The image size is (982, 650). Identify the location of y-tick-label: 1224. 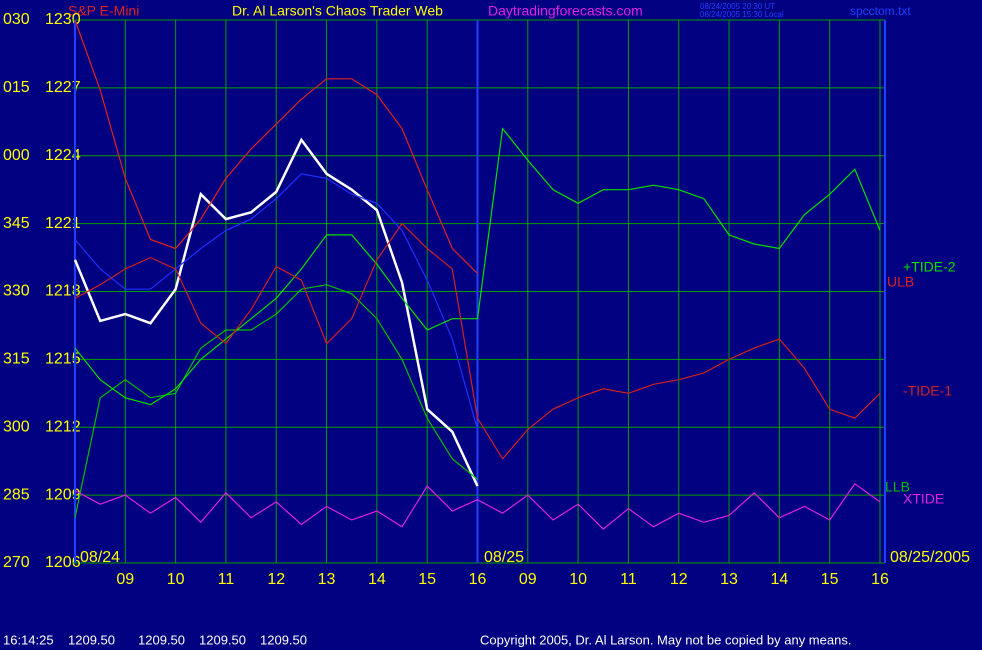
(63, 155).